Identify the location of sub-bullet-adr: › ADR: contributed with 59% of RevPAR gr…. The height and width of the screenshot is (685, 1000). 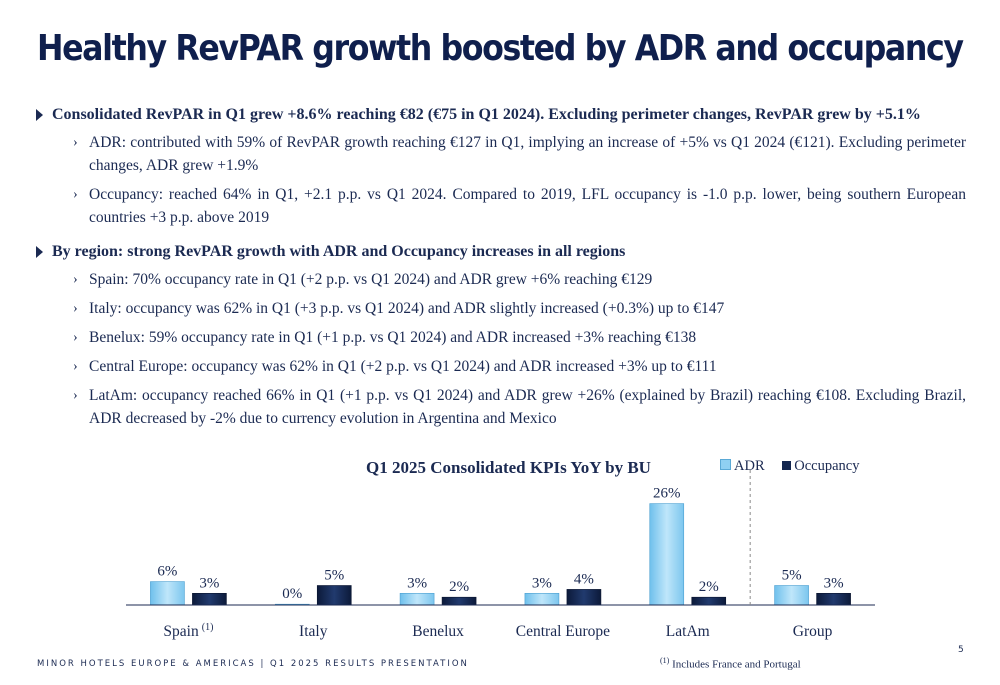
(501, 154).